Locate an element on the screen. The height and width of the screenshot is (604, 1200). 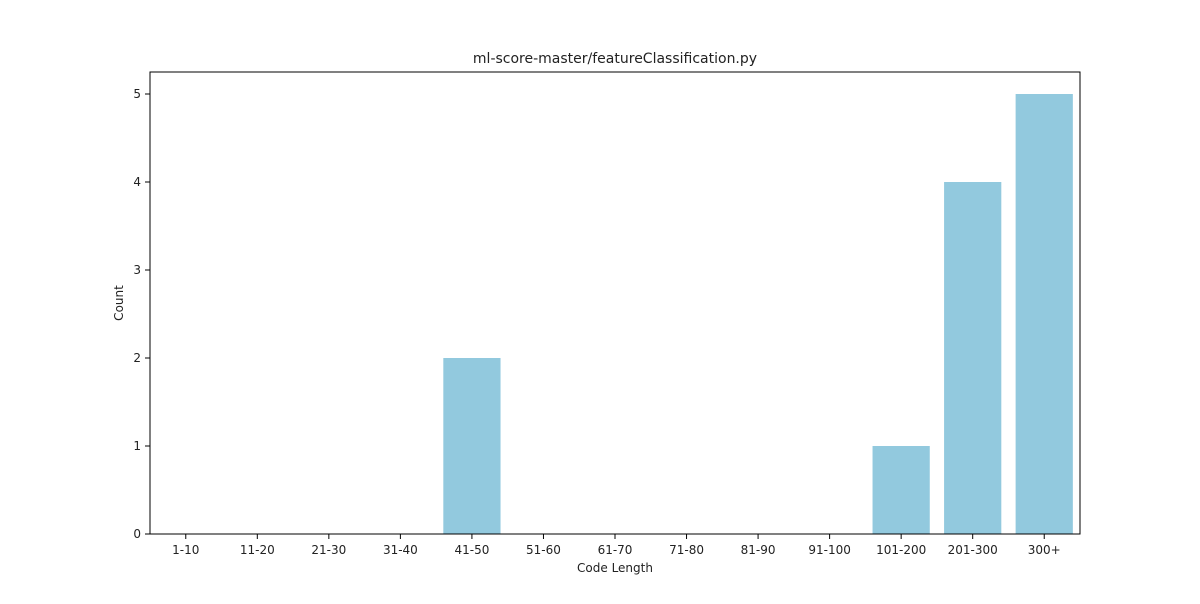
y-axis-label: Count is located at coordinates (119, 303).